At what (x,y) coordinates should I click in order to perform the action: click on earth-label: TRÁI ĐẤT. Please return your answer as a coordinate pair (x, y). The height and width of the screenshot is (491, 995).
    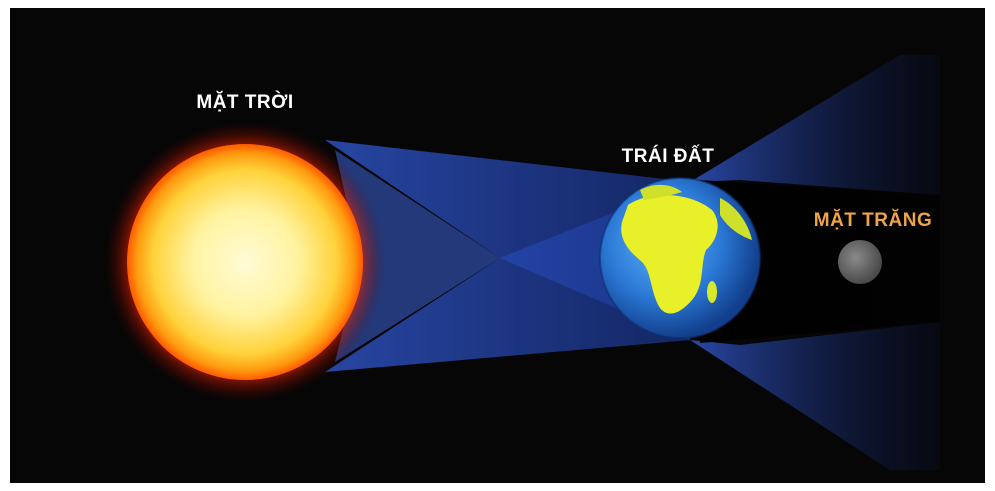
    Looking at the image, I should click on (668, 156).